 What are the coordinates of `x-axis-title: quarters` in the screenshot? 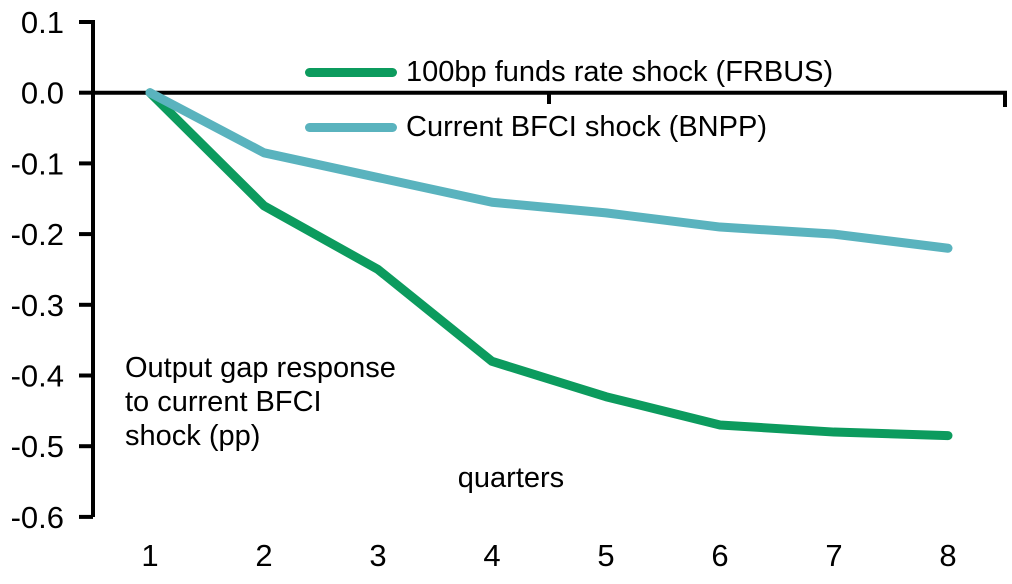 It's located at (511, 478).